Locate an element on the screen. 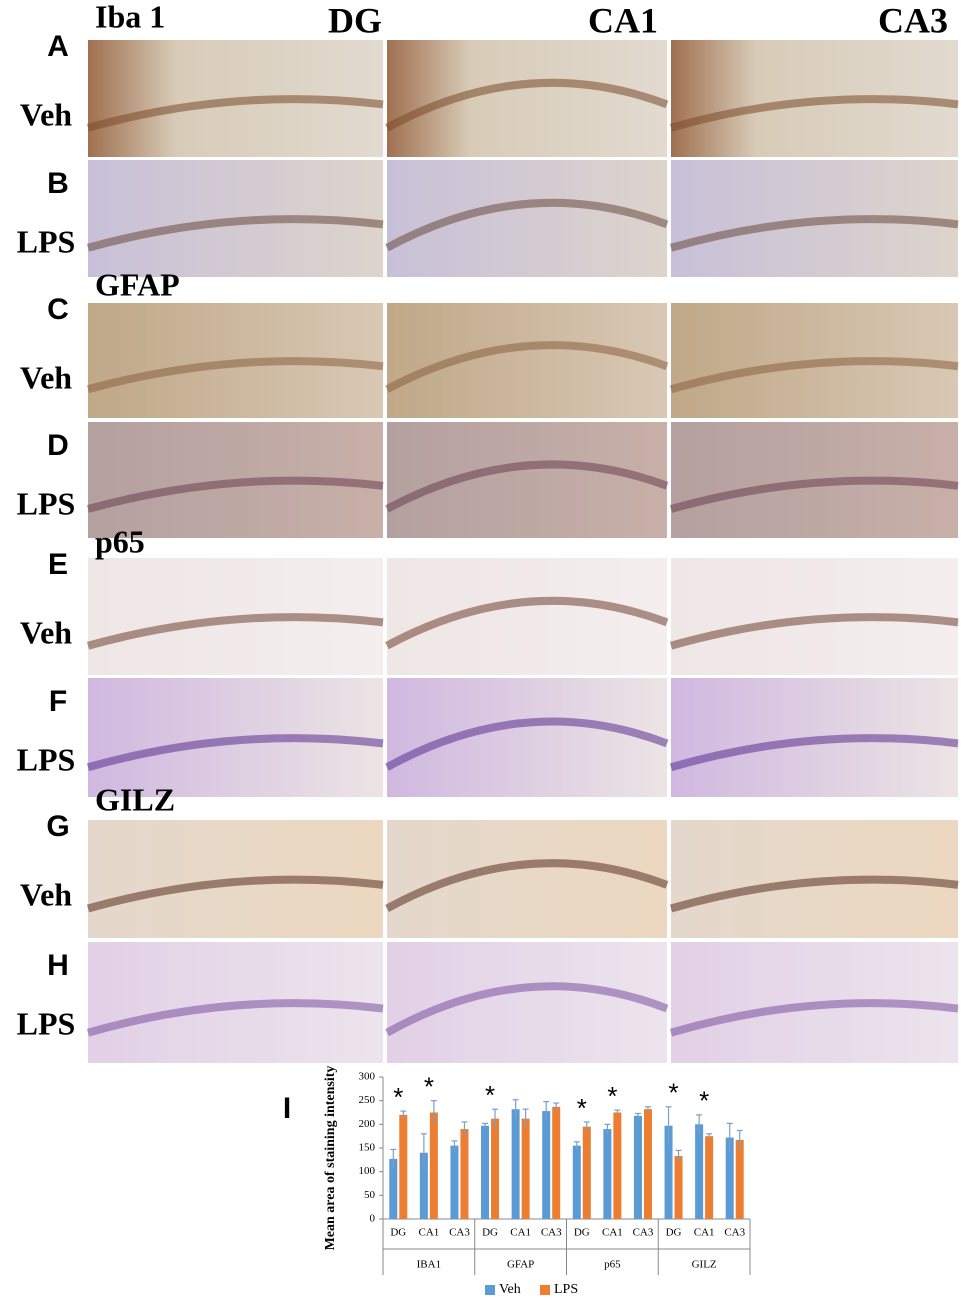  marker-label: p65 is located at coordinates (120, 541).